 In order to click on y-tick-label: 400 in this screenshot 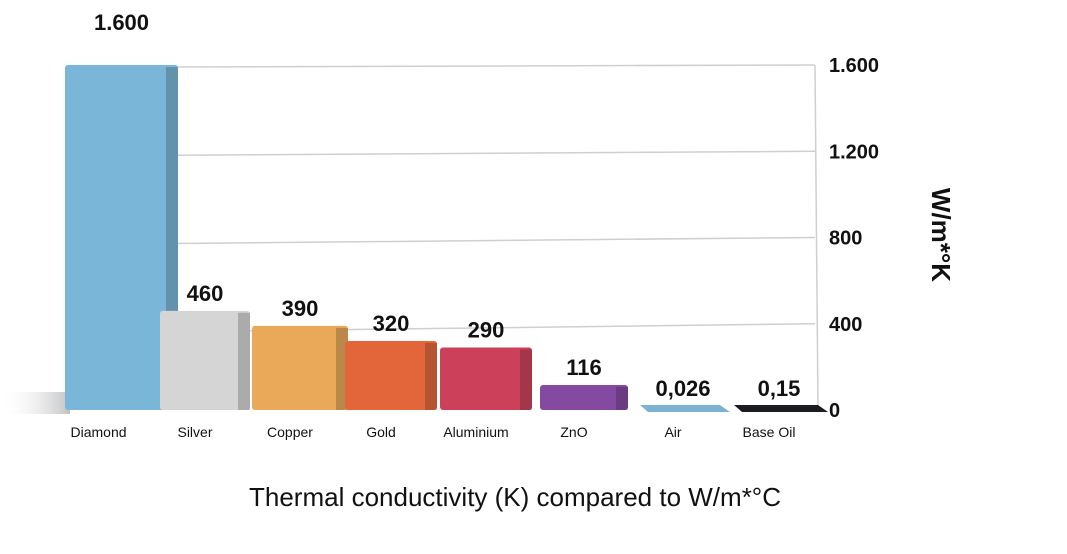, I will do `click(845, 325)`.